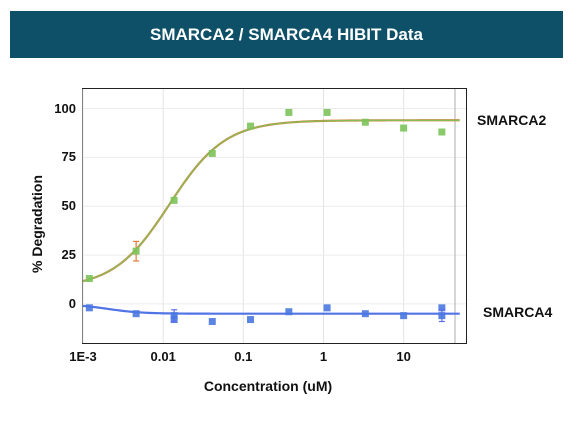 The height and width of the screenshot is (427, 584). I want to click on series-label-smarca4: SMARCA4, so click(518, 312).